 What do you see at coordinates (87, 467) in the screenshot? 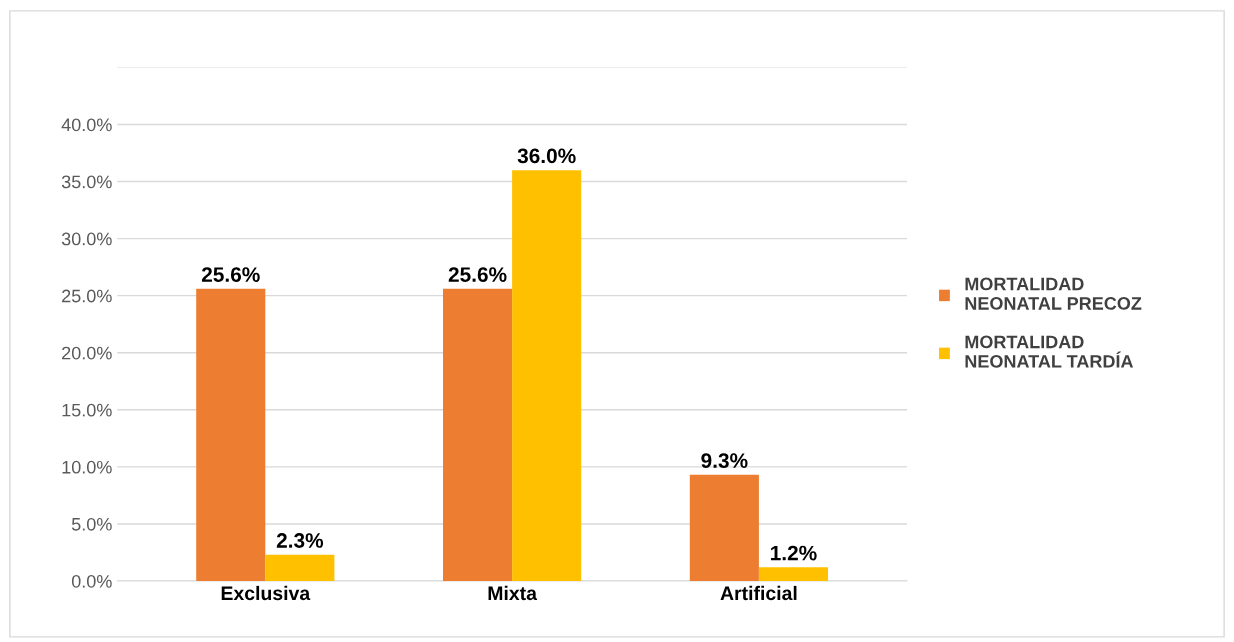
I see `y-tick-label: 10.0%` at bounding box center [87, 467].